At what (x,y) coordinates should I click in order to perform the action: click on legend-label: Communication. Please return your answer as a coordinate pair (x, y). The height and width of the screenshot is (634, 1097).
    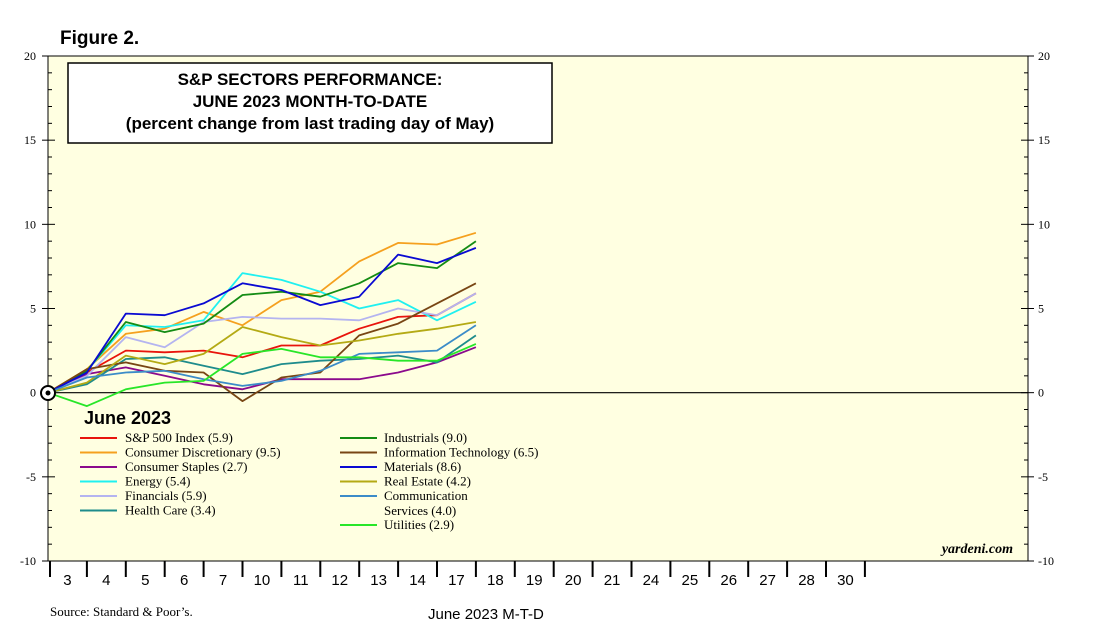
    Looking at the image, I should click on (426, 495).